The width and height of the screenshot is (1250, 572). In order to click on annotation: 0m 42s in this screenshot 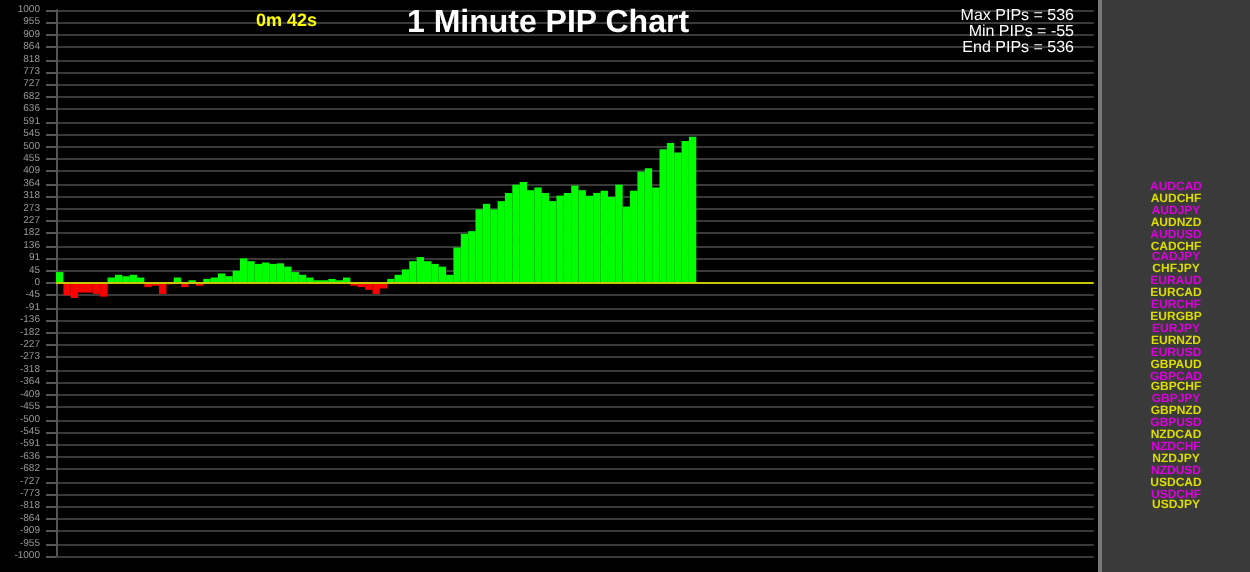, I will do `click(287, 20)`.